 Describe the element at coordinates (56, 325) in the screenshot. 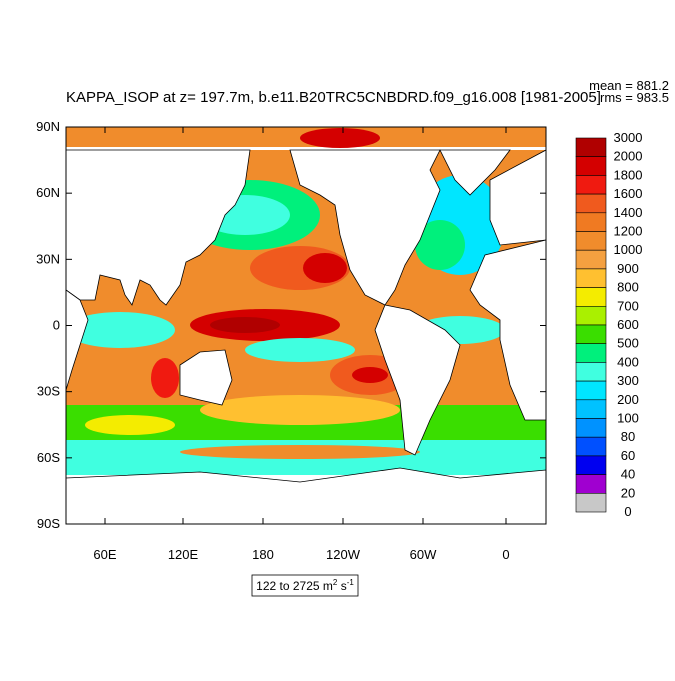

I see `y-tick-label: 0` at that location.